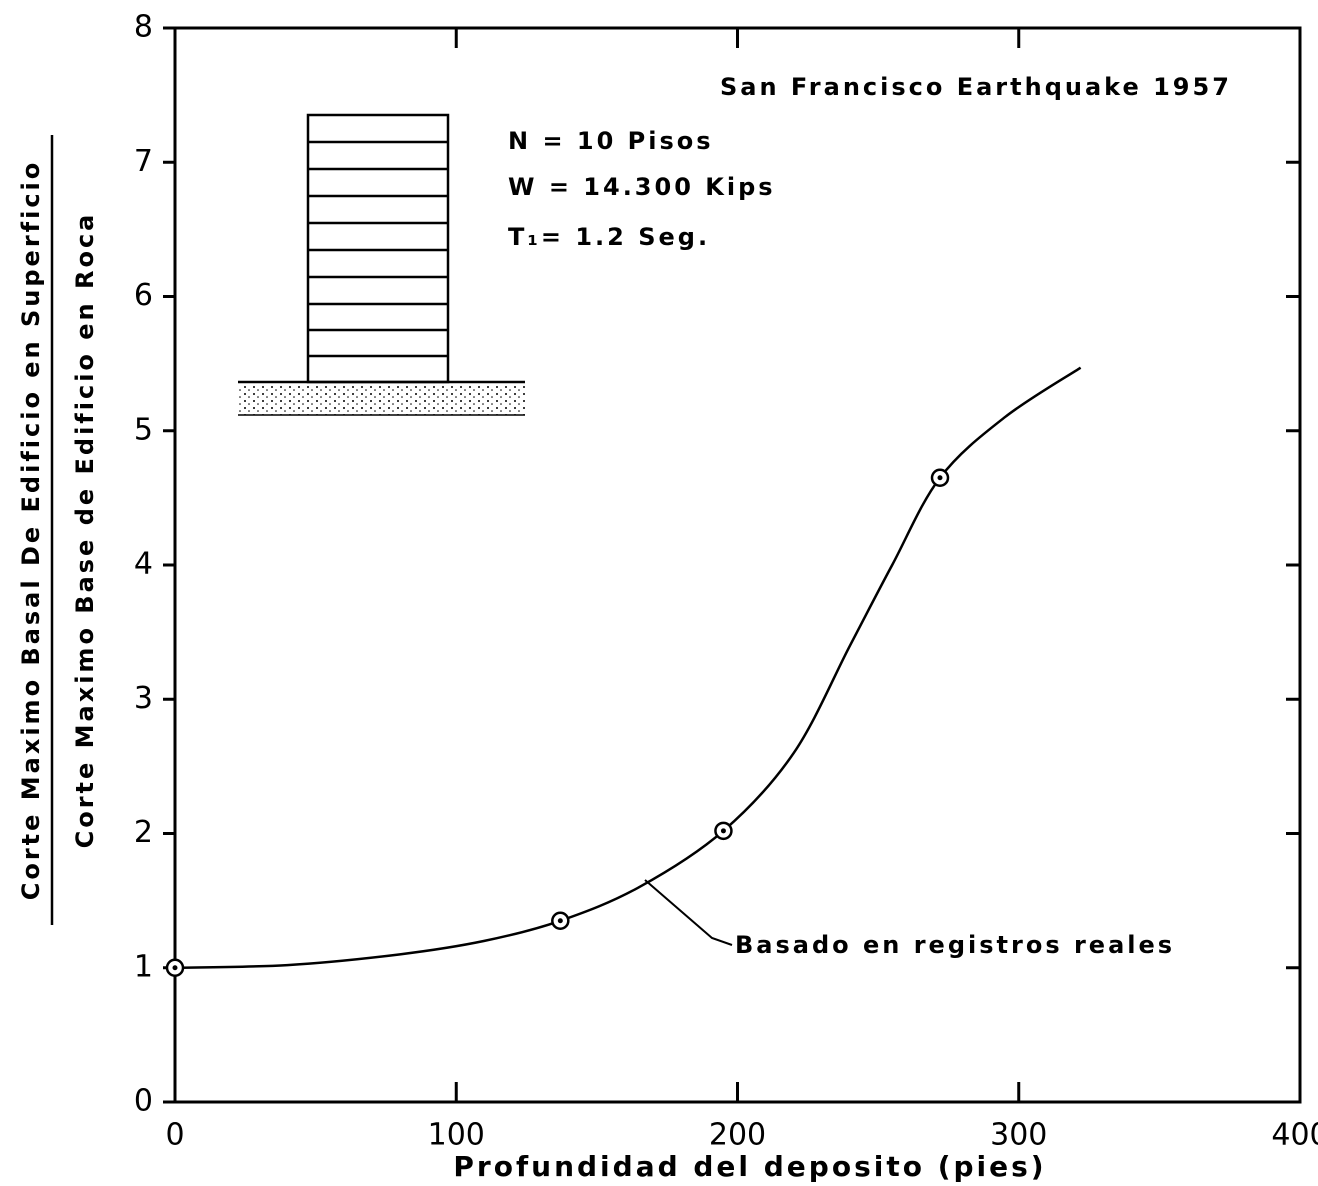  Describe the element at coordinates (749, 1166) in the screenshot. I see `x-axis-label: Profundidad del deposito (pies)` at that location.